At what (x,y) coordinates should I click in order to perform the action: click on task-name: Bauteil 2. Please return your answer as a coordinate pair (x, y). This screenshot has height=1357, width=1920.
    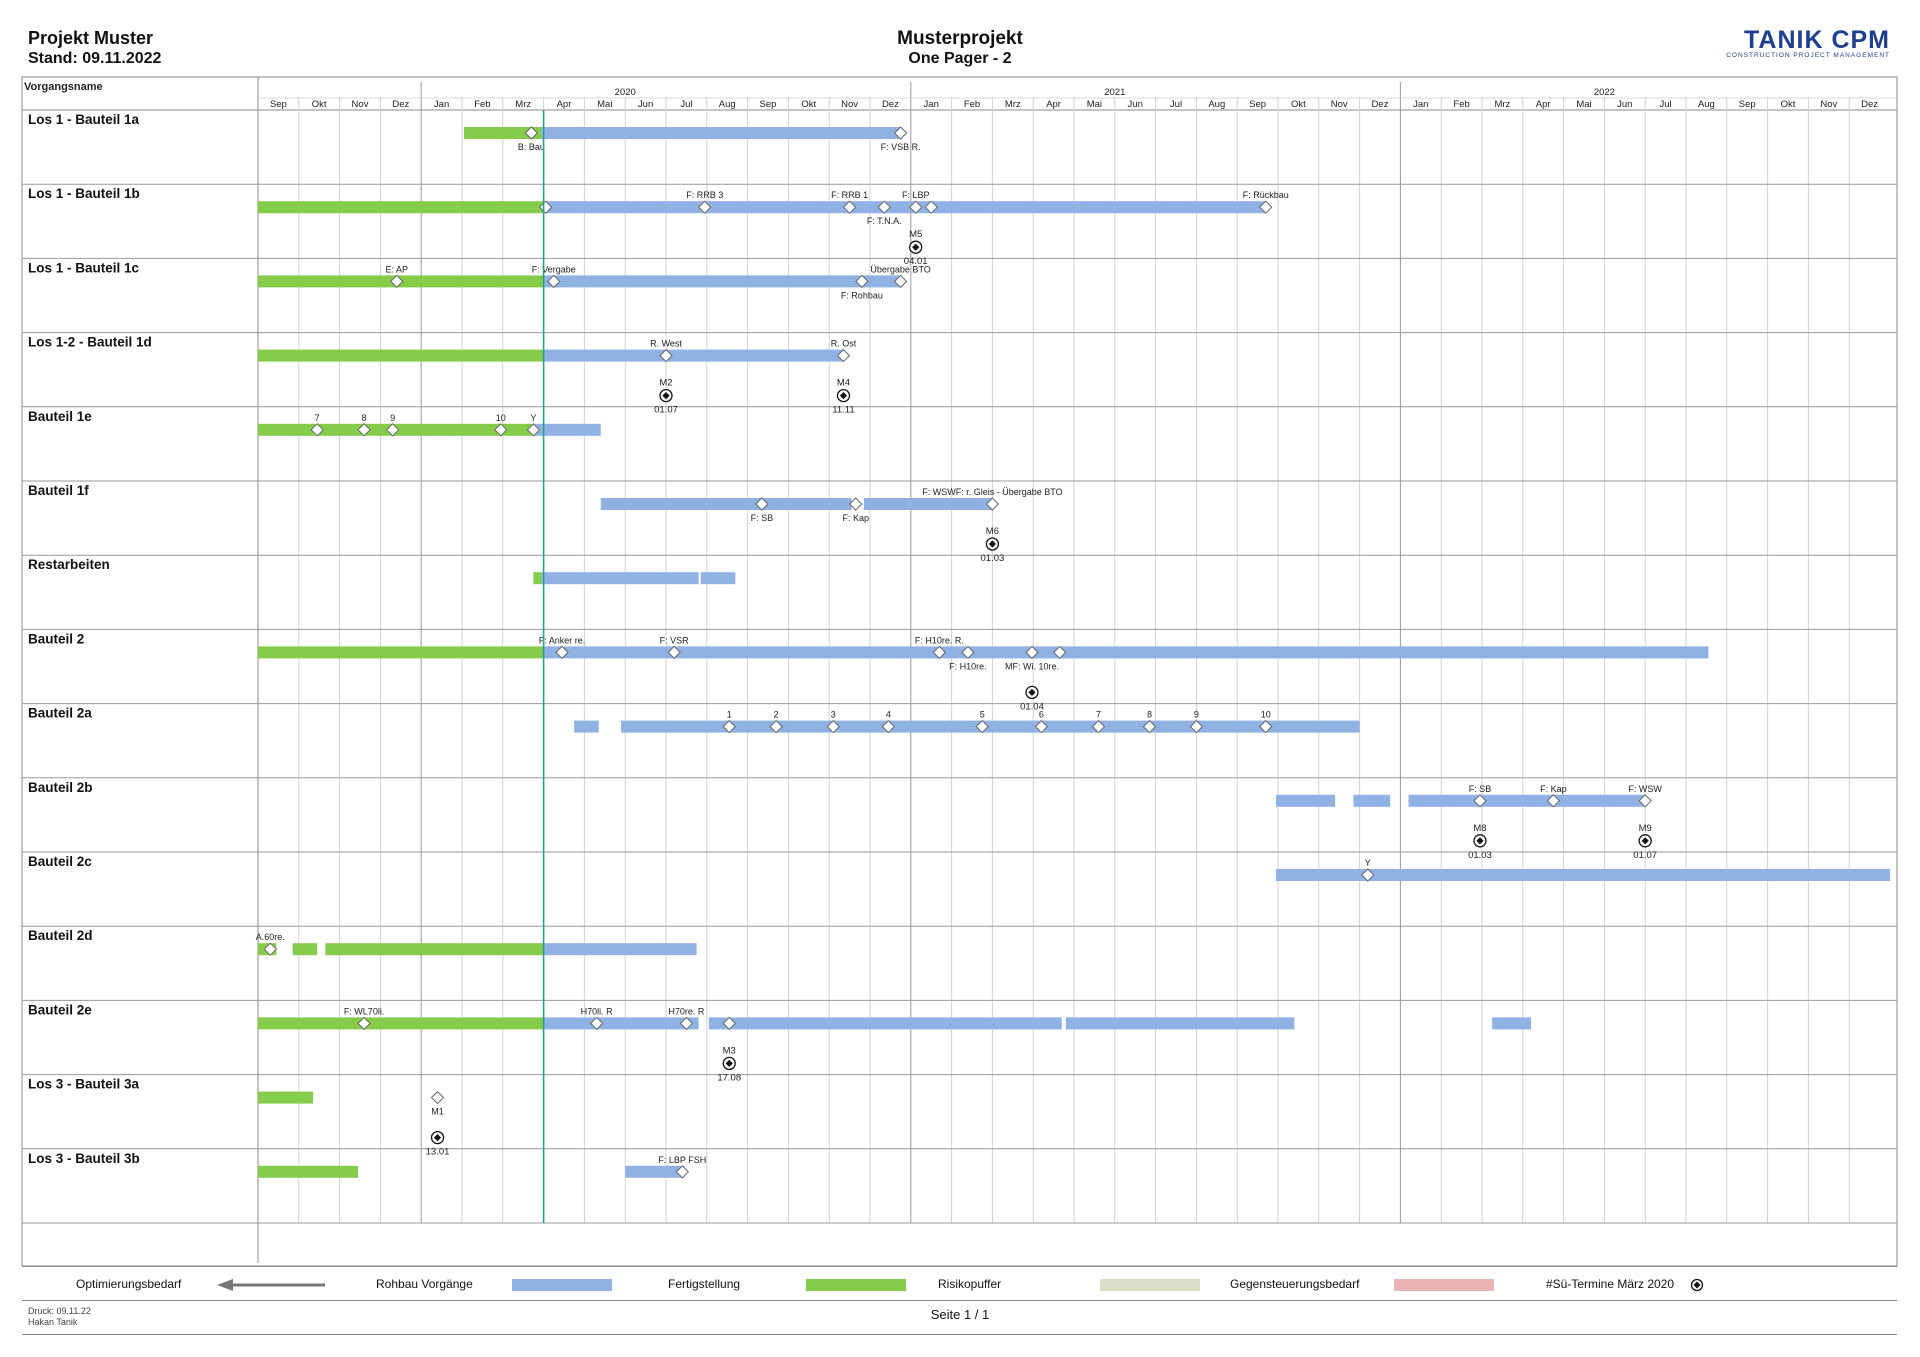
    Looking at the image, I should click on (56, 638).